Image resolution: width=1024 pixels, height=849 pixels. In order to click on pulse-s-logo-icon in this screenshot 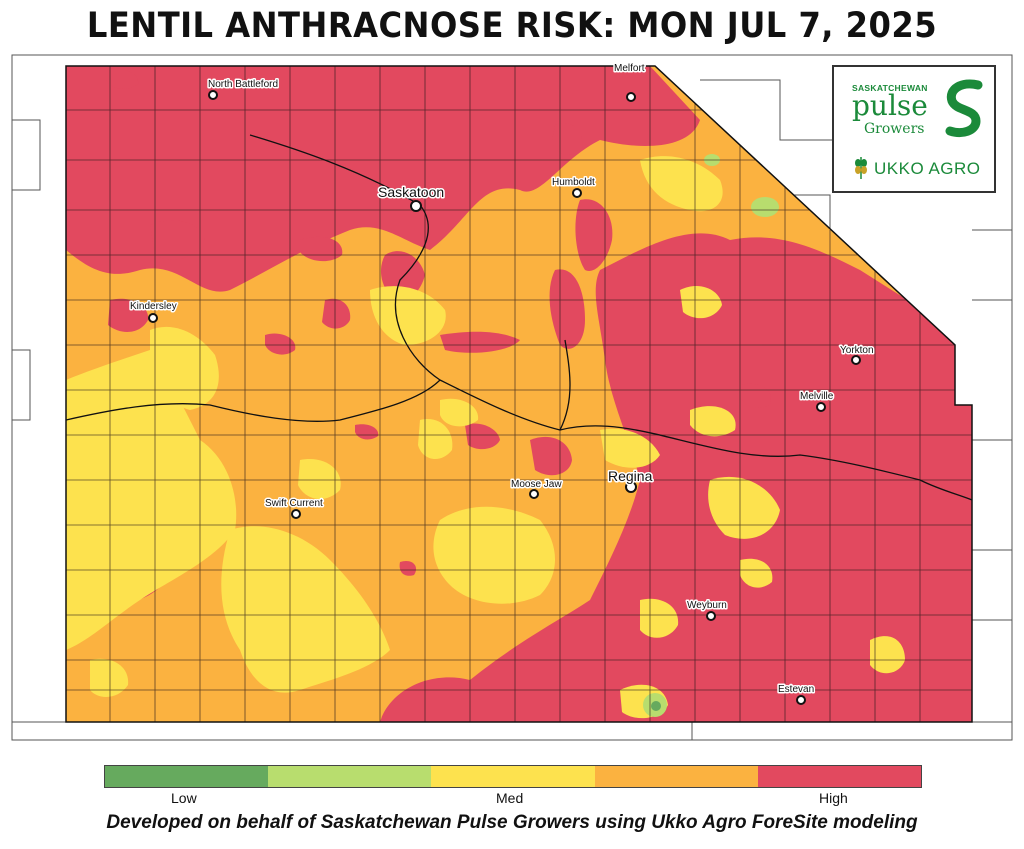, I will do `click(964, 108)`.